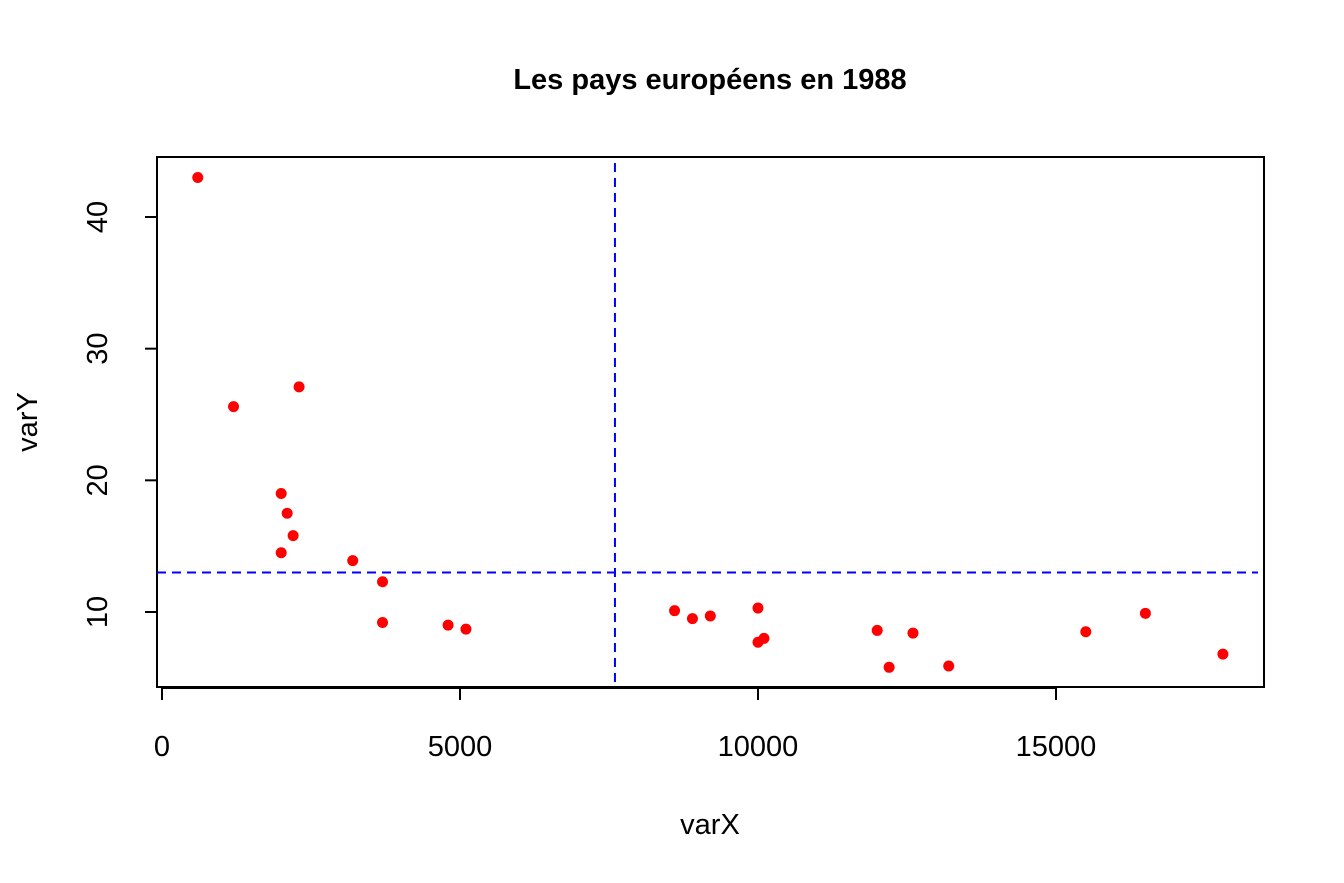 This screenshot has width=1344, height=883. What do you see at coordinates (758, 747) in the screenshot?
I see `x-tick-label-10000: 10000` at bounding box center [758, 747].